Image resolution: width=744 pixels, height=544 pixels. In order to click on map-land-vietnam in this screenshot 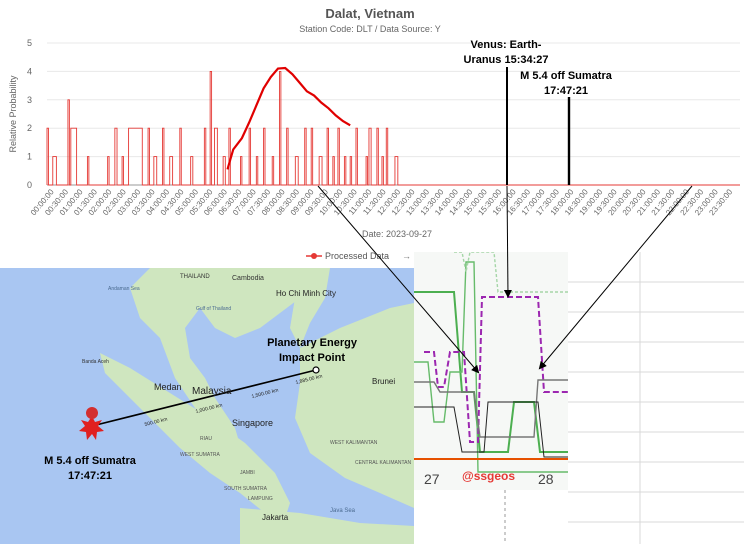, I will do `click(310, 308)`.